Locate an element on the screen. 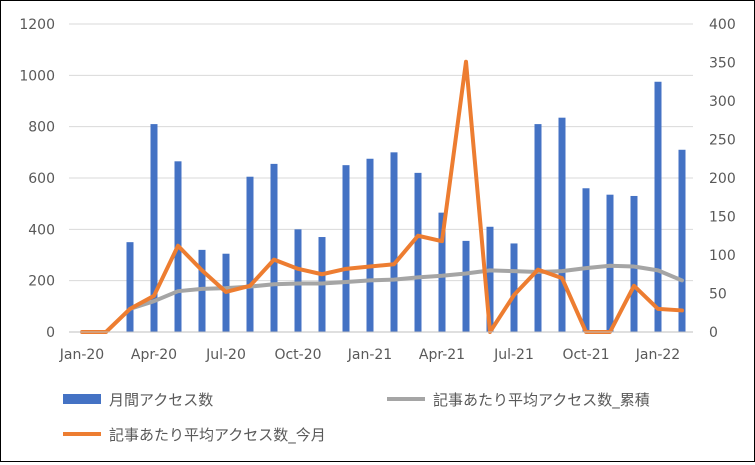 The image size is (755, 465). legend-item-monthly-average: 記事あたり平均アクセス数_今月 is located at coordinates (194, 435).